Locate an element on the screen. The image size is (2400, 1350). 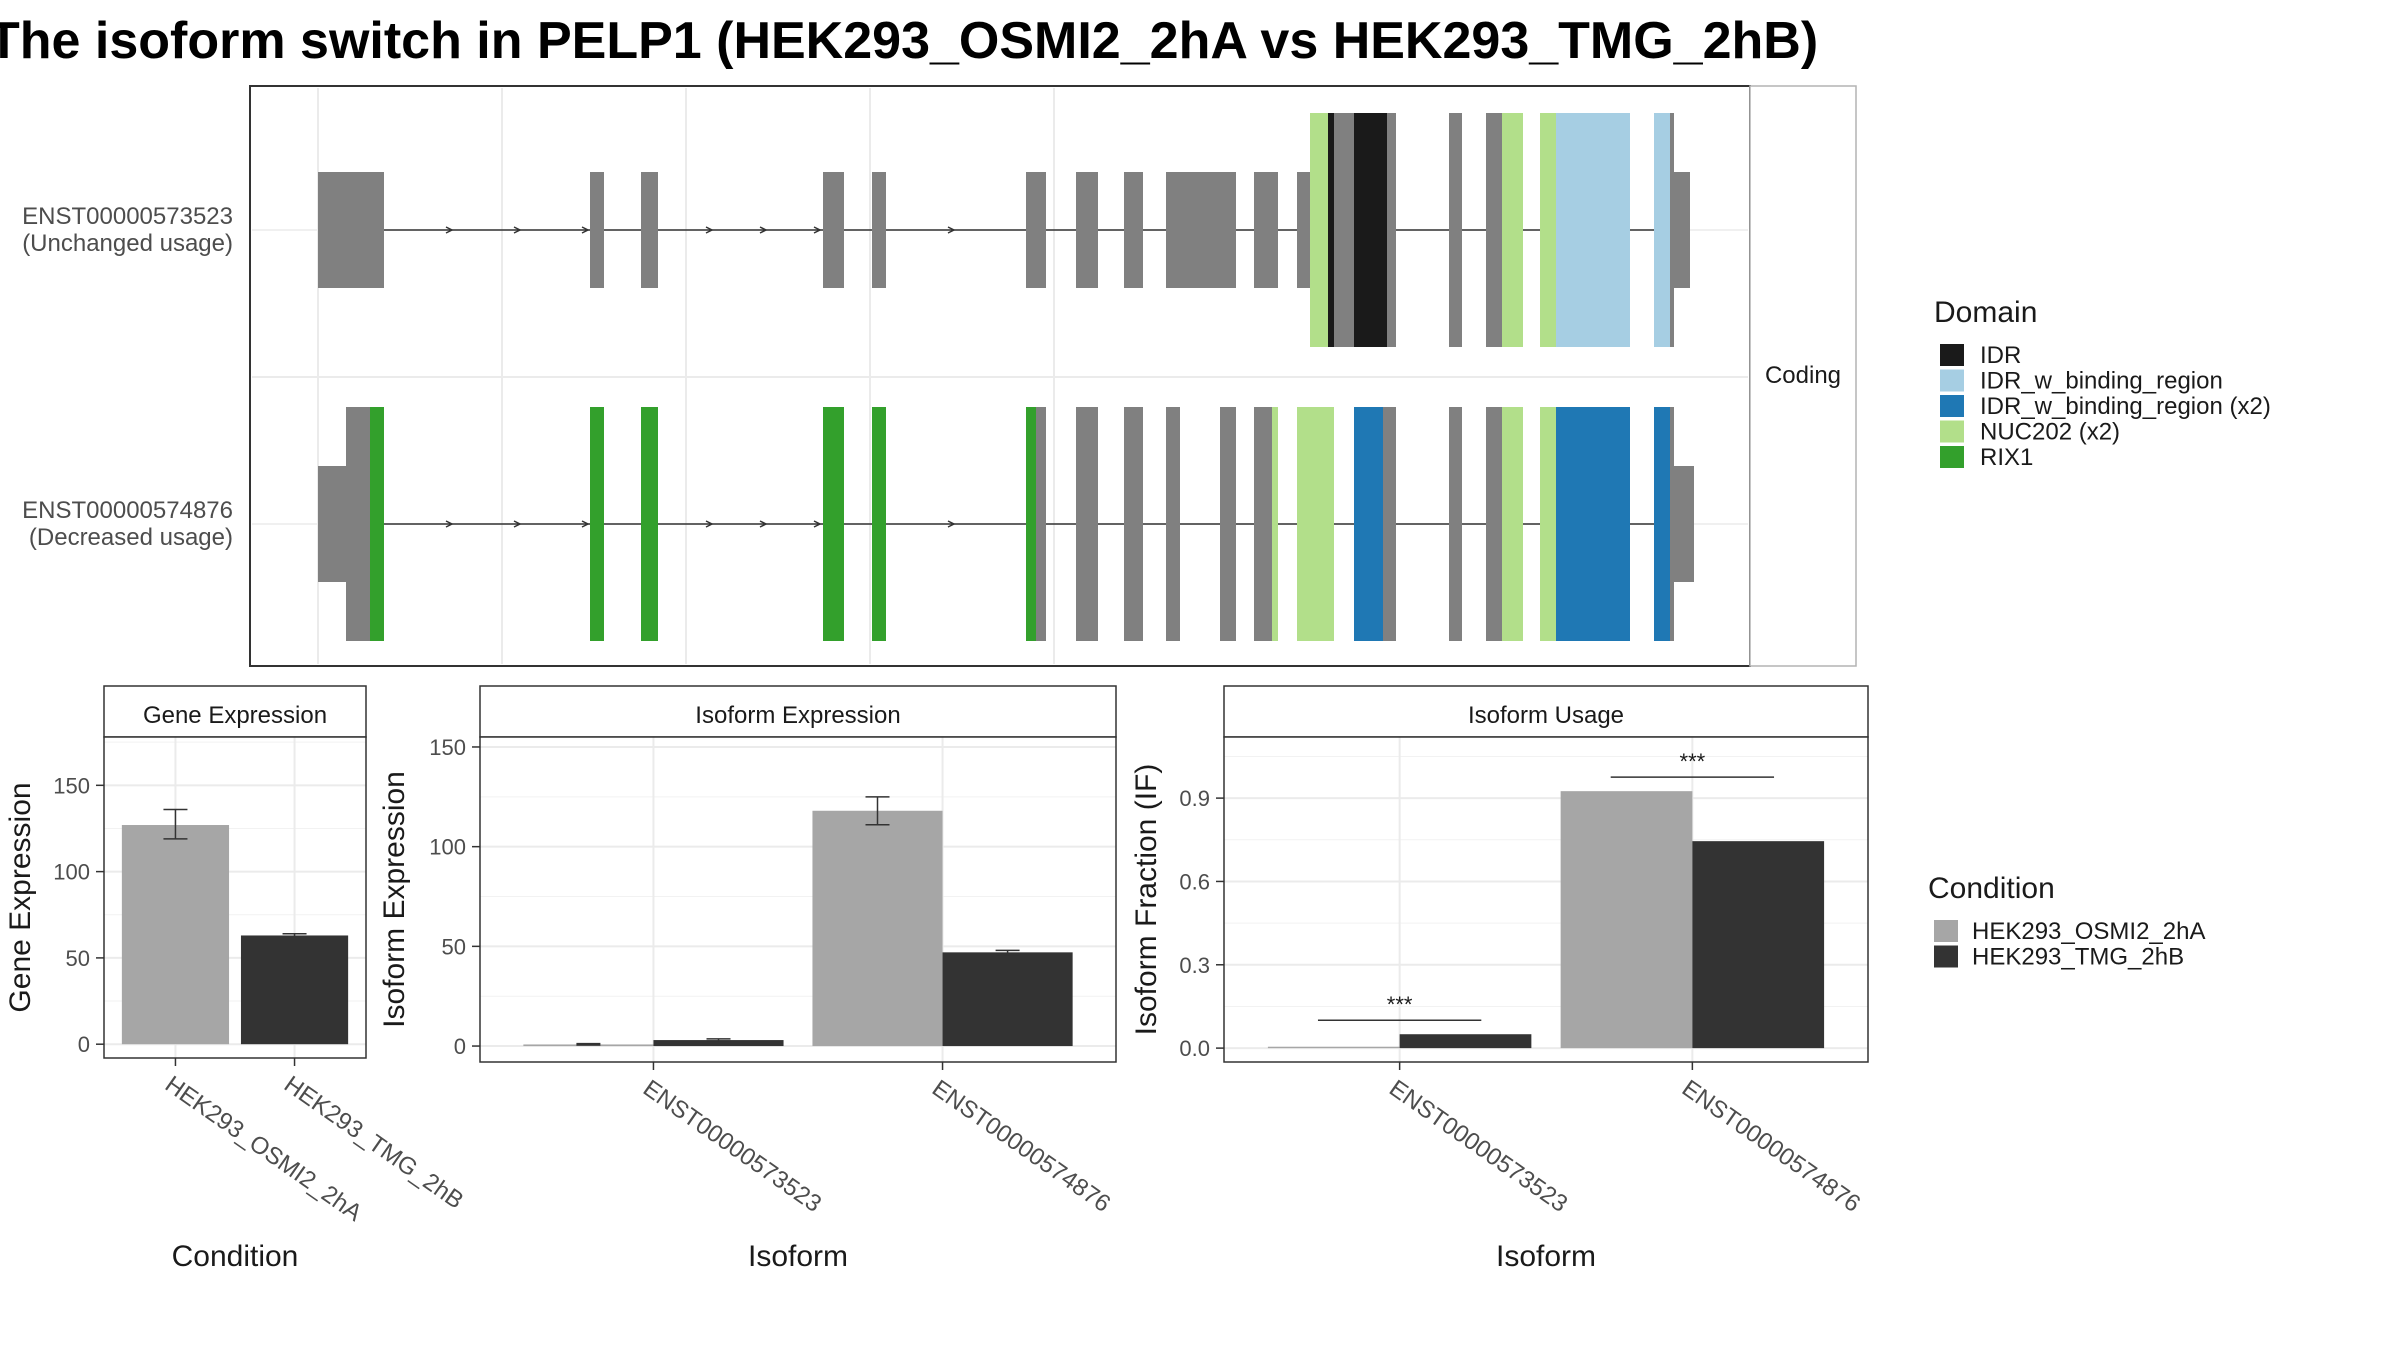
x-axis-title: Condition is located at coordinates (235, 1256).